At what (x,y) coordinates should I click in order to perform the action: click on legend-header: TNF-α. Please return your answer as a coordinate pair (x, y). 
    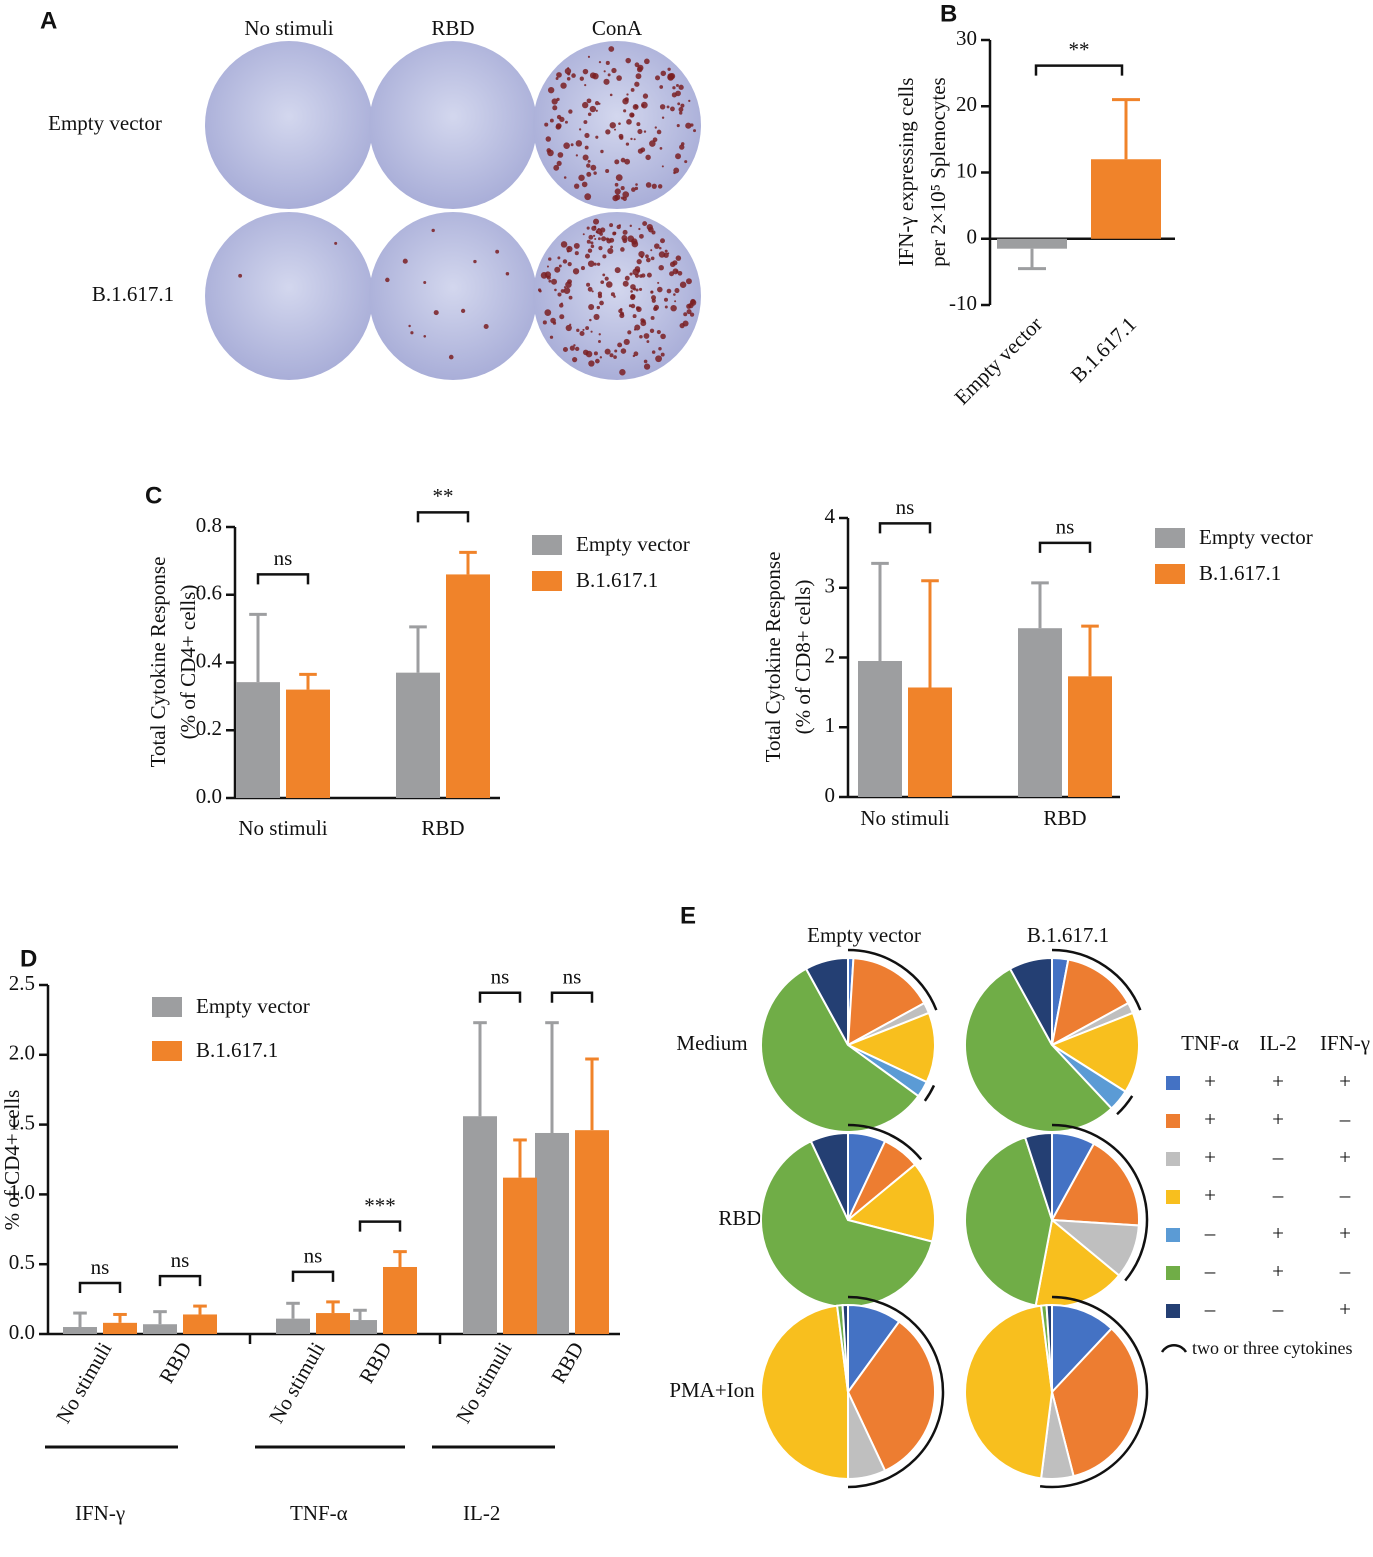
    Looking at the image, I should click on (1210, 1043).